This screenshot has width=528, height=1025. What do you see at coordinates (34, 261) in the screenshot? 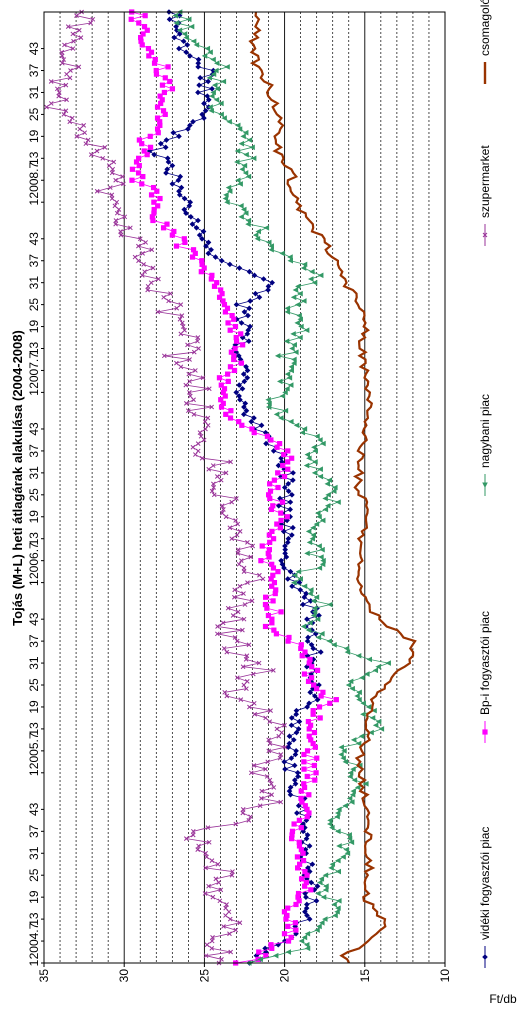
I see `x-tick-label: 37` at bounding box center [34, 261].